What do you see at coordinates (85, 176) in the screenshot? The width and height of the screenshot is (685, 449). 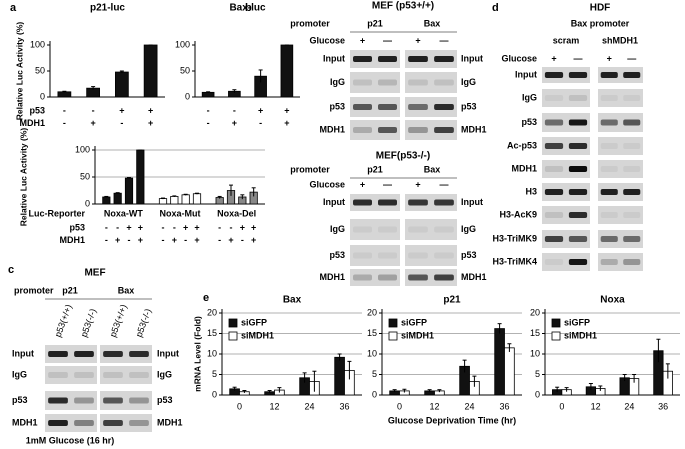 I see `y-tick-label: 50` at bounding box center [85, 176].